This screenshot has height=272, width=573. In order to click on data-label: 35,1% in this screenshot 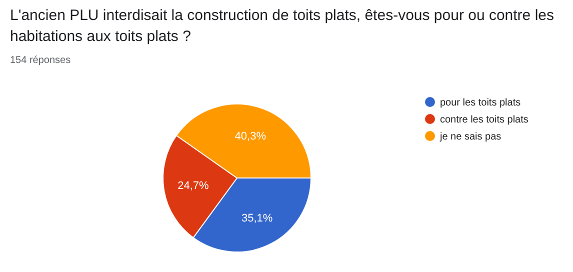, I will do `click(257, 218)`.